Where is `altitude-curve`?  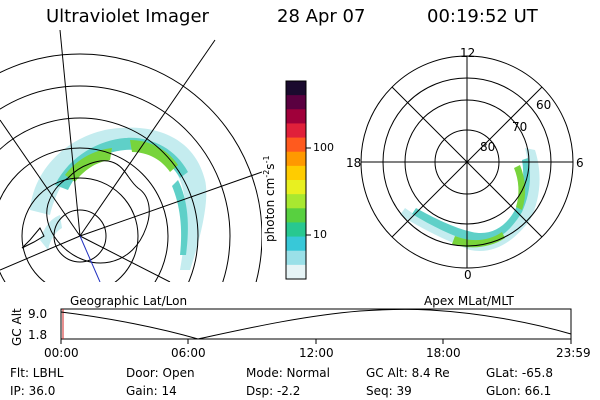 altitude-curve is located at coordinates (316, 324).